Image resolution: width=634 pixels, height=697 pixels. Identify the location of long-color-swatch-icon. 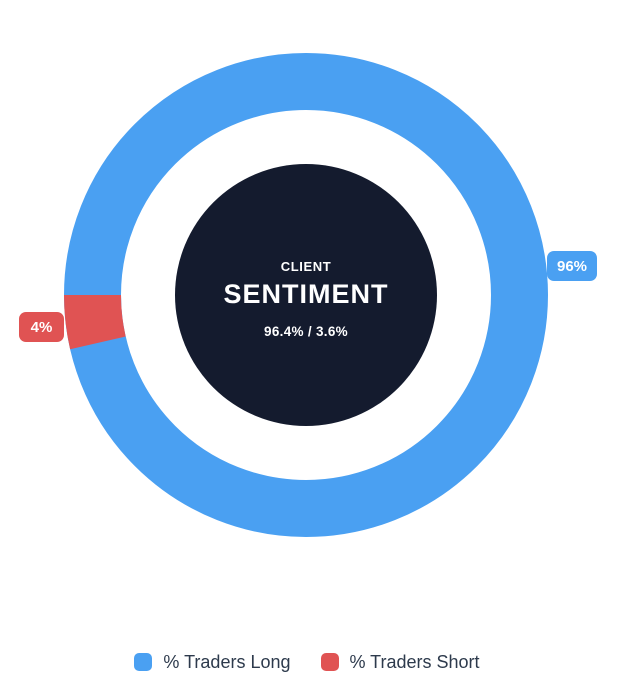
(143, 662).